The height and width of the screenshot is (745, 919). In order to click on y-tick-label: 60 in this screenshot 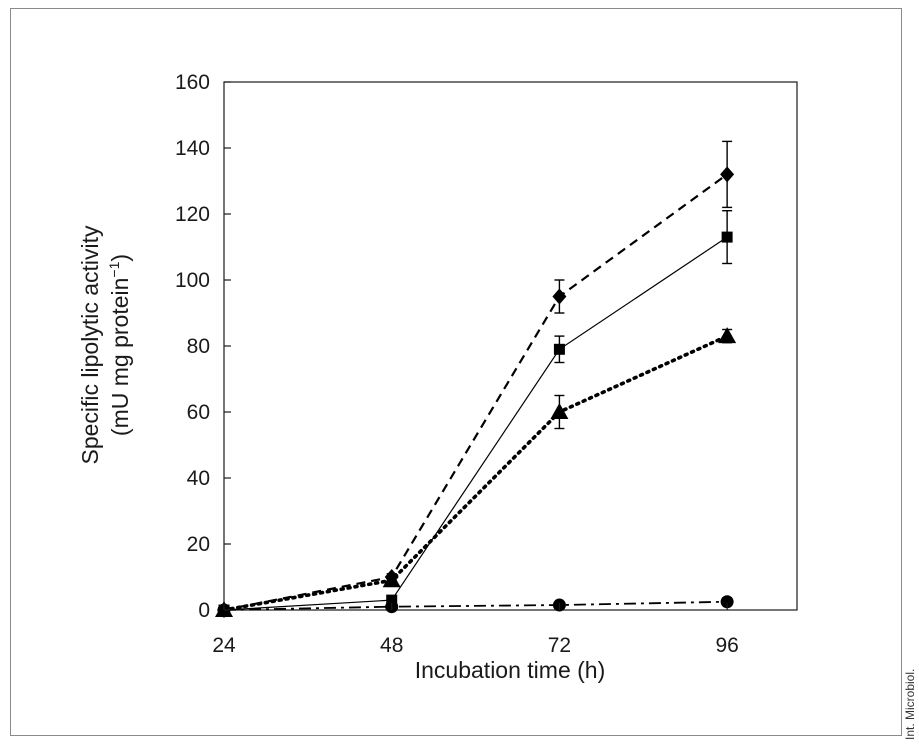, I will do `click(198, 412)`.